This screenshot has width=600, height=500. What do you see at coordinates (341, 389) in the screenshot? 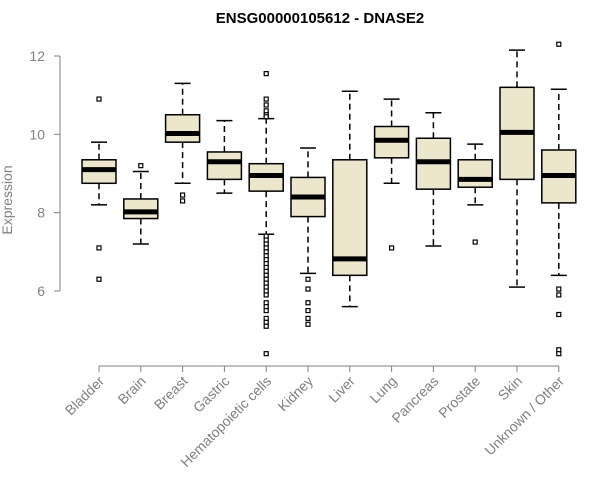
I see `x-tick-label: Liver` at bounding box center [341, 389].